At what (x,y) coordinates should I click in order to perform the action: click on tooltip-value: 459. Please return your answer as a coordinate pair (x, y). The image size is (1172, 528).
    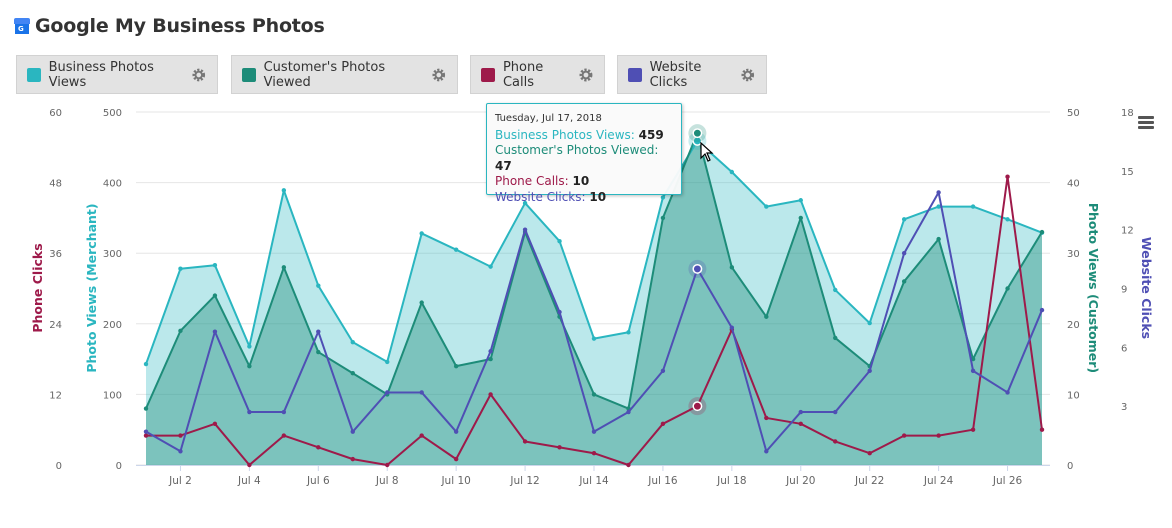
    Looking at the image, I should click on (651, 134).